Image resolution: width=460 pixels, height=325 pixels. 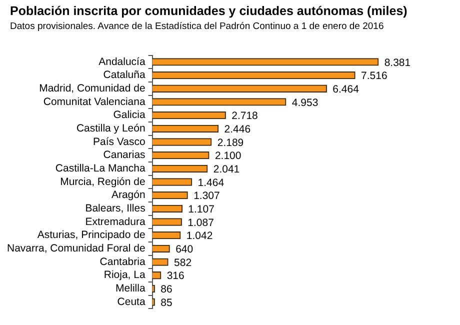 I want to click on y-tick-label: Murcia, Región de, so click(x=103, y=182).